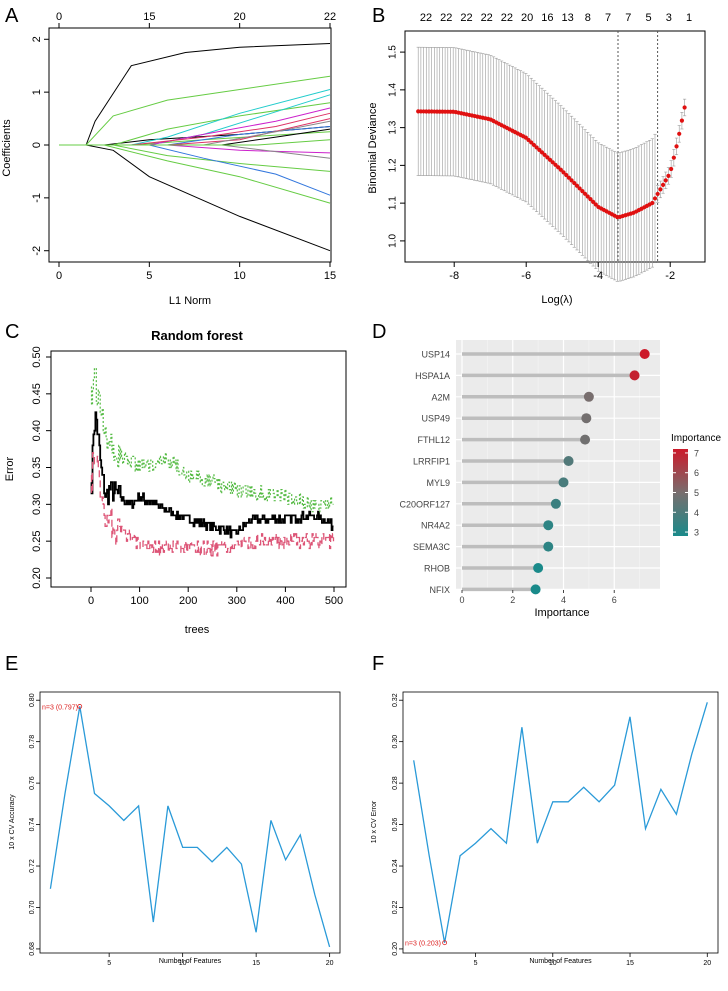  I want to click on panel-b-xtick-label: -6, so click(526, 276).